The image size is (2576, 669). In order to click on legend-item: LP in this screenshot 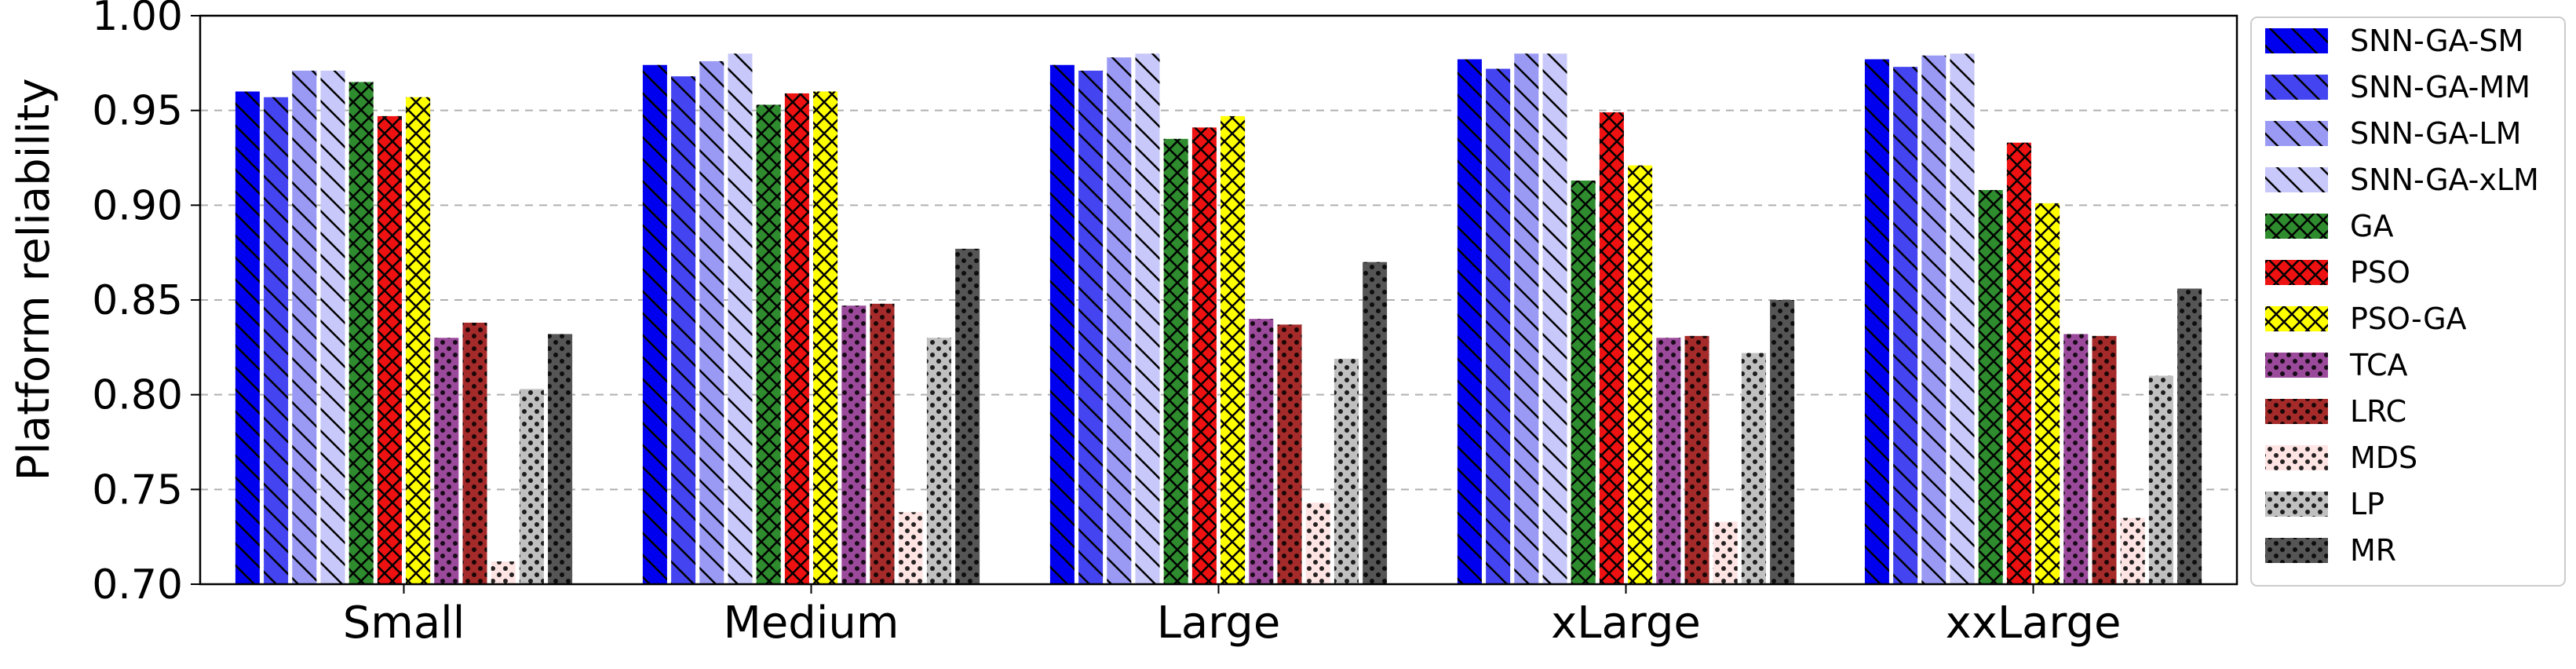, I will do `click(2324, 504)`.